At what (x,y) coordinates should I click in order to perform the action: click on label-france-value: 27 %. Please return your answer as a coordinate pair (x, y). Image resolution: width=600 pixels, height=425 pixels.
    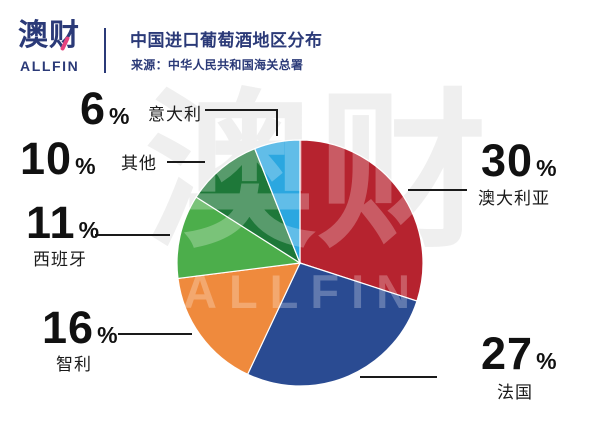
    Looking at the image, I should click on (519, 353).